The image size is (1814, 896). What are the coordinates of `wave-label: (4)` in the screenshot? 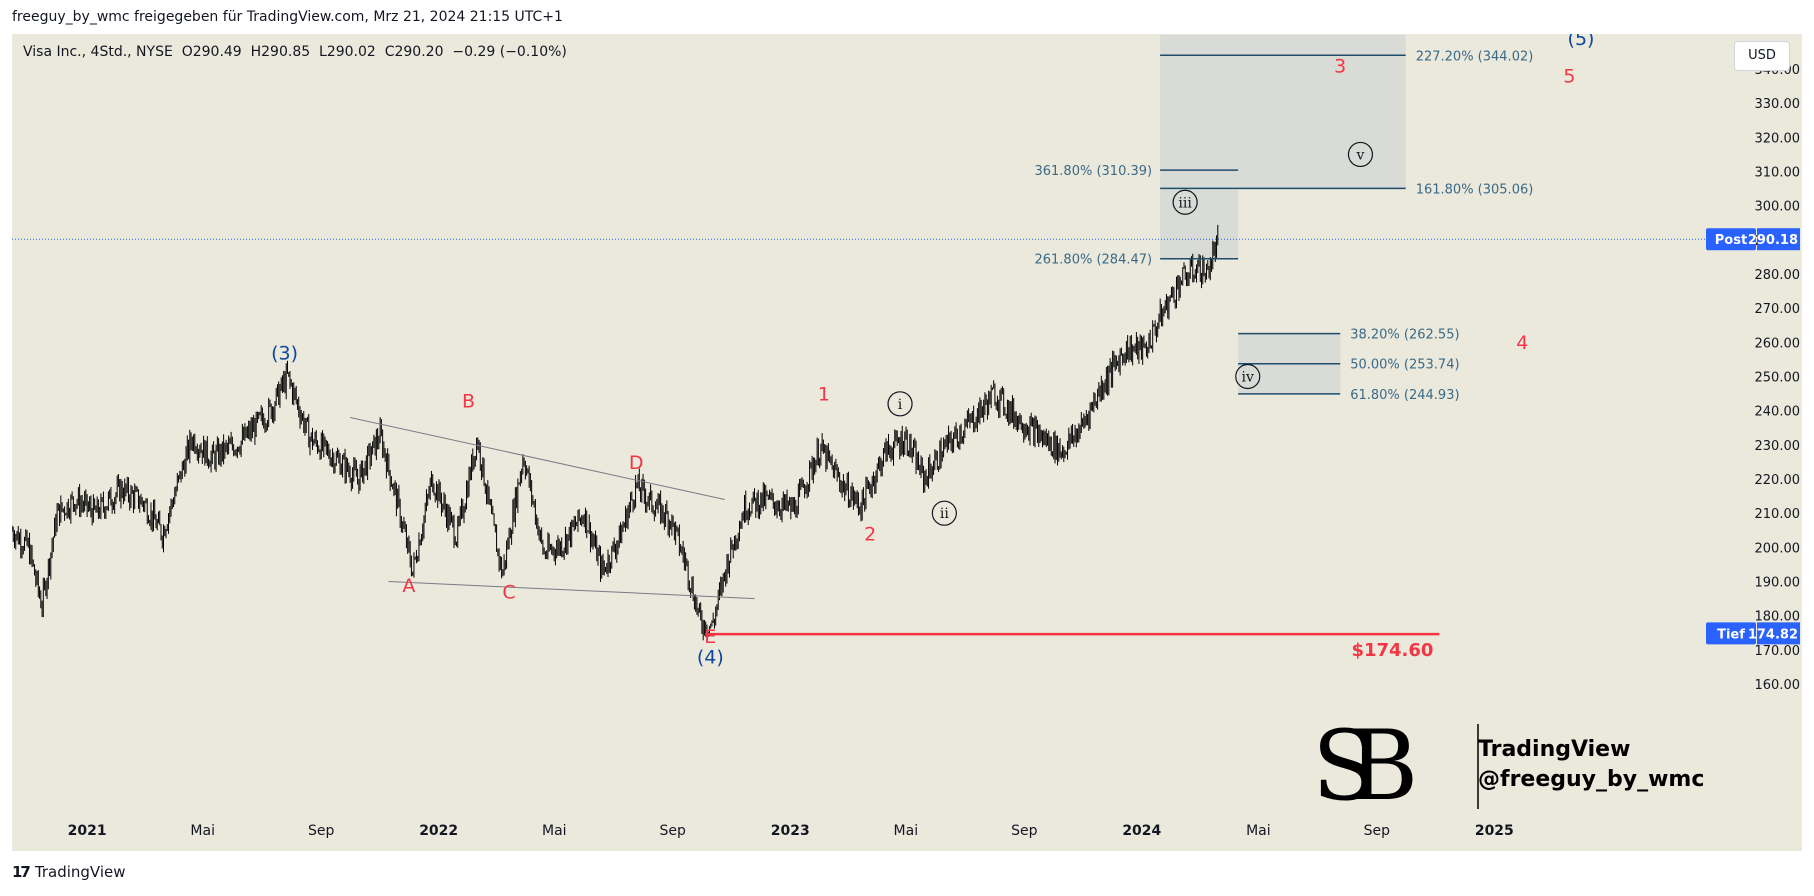 It's located at (710, 658).